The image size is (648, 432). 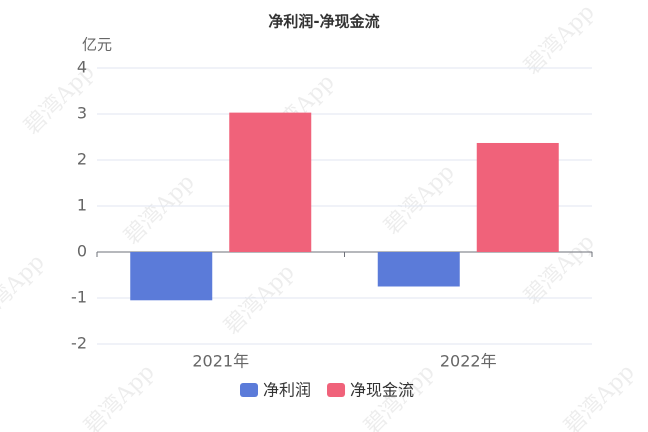 I want to click on y-tick-label: 2, so click(x=82, y=159).